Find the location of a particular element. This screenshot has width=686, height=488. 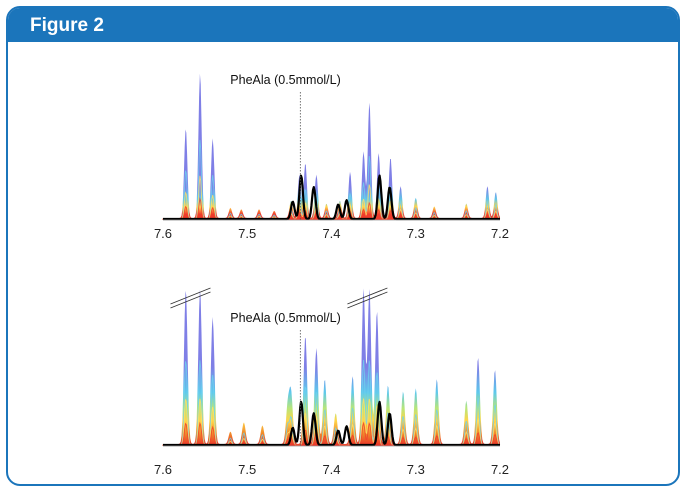

figure-title: Figure 2 is located at coordinates (67, 25).